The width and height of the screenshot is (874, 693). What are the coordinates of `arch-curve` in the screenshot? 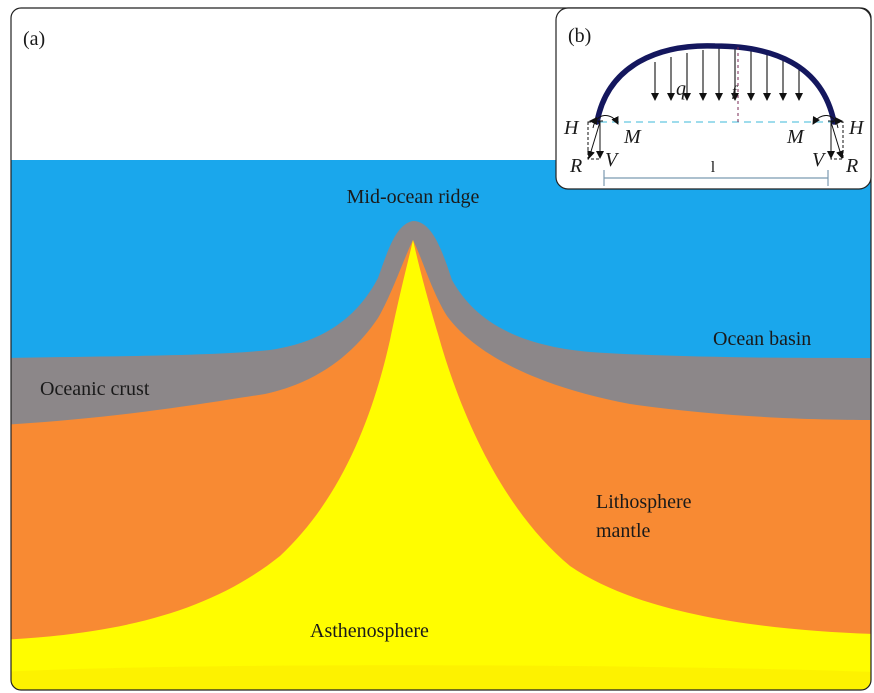 It's located at (715, 84).